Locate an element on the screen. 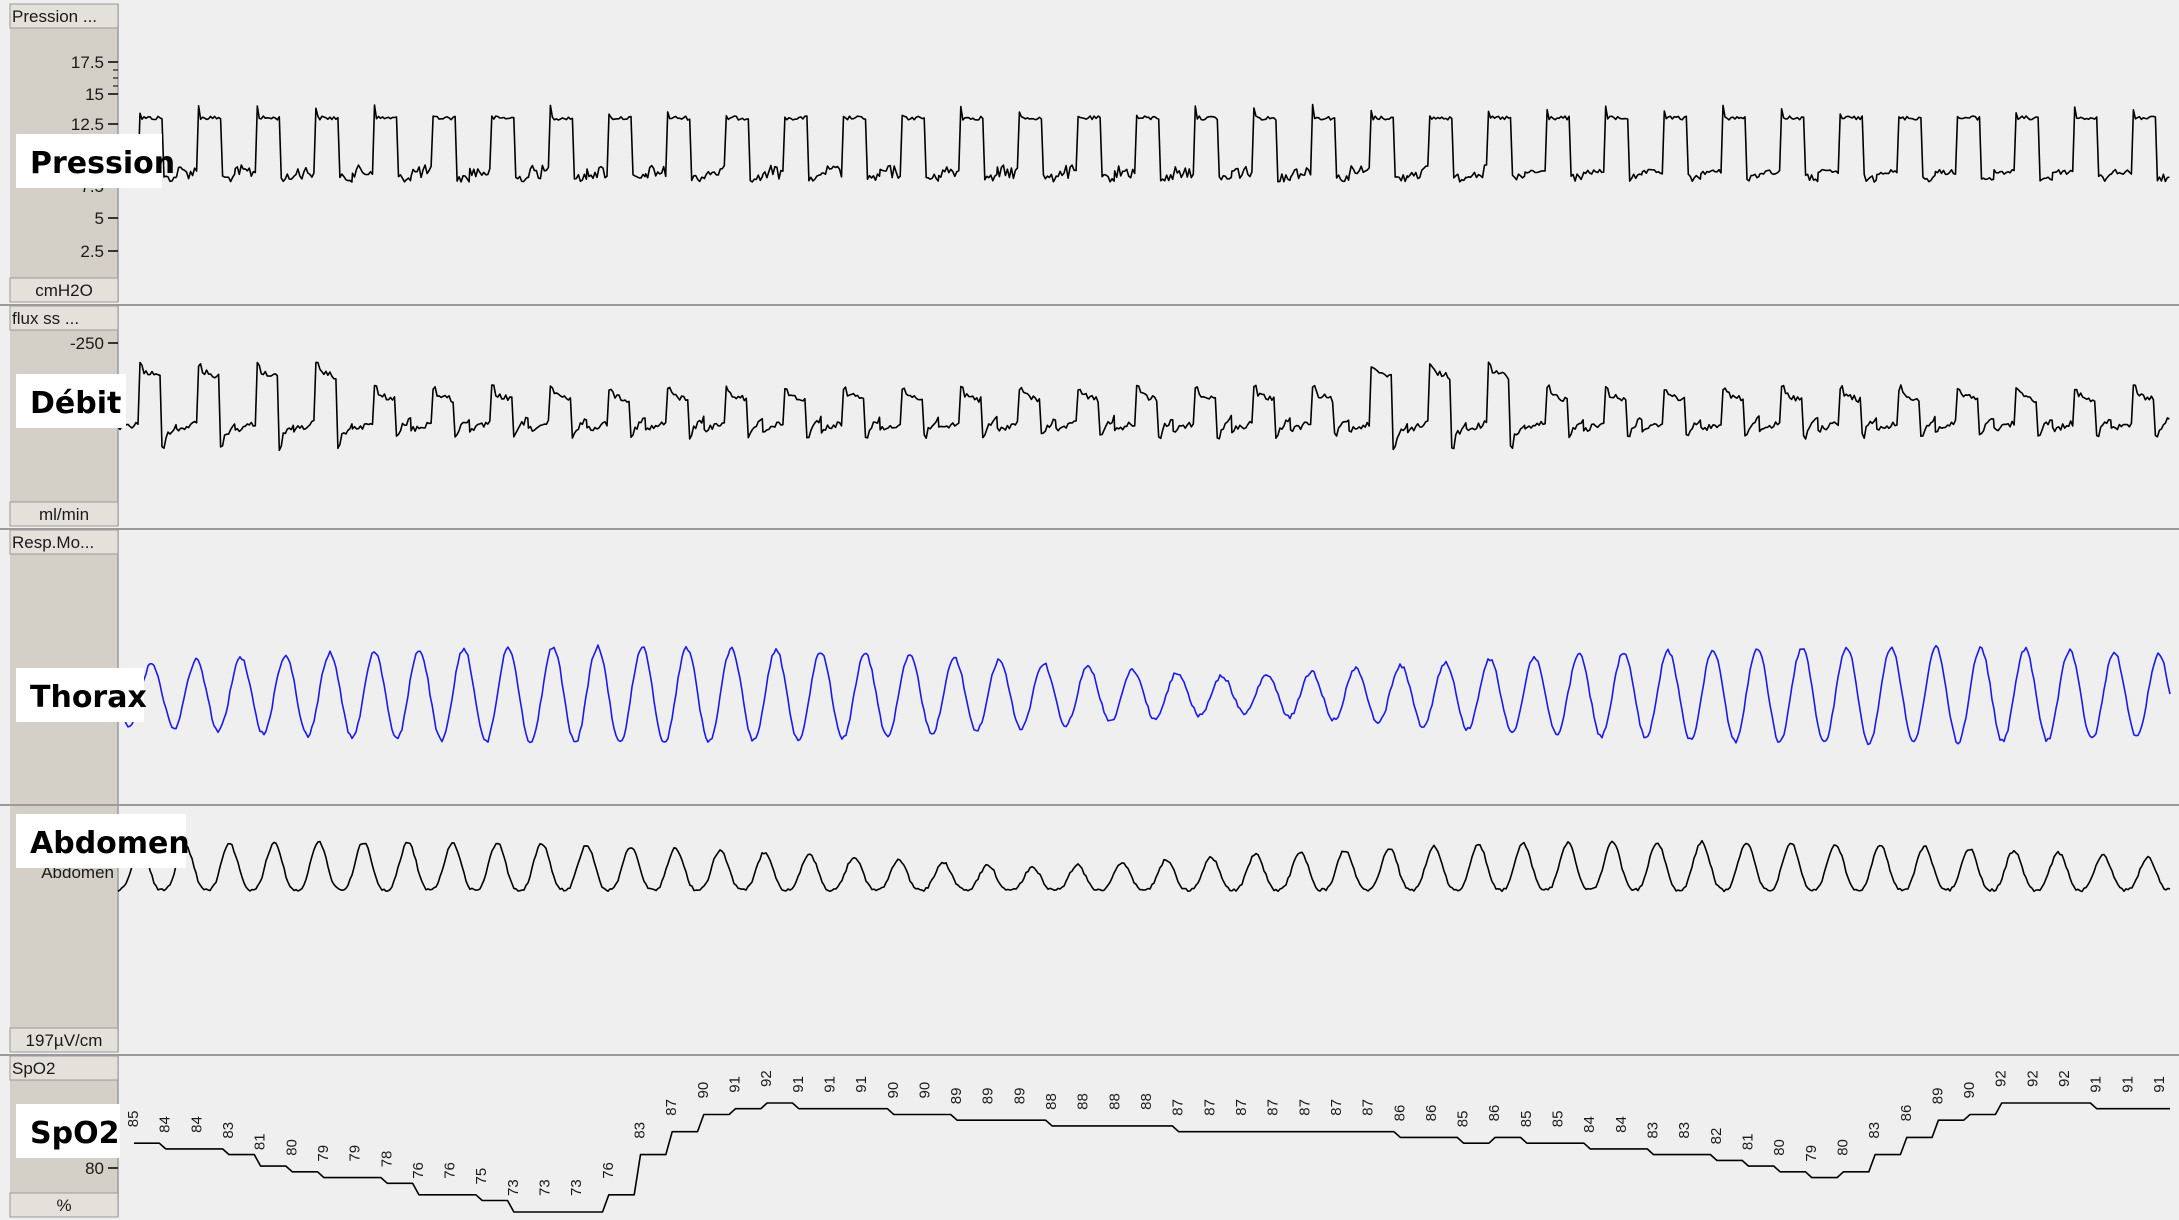  overlay-box-thorax is located at coordinates (80, 695).